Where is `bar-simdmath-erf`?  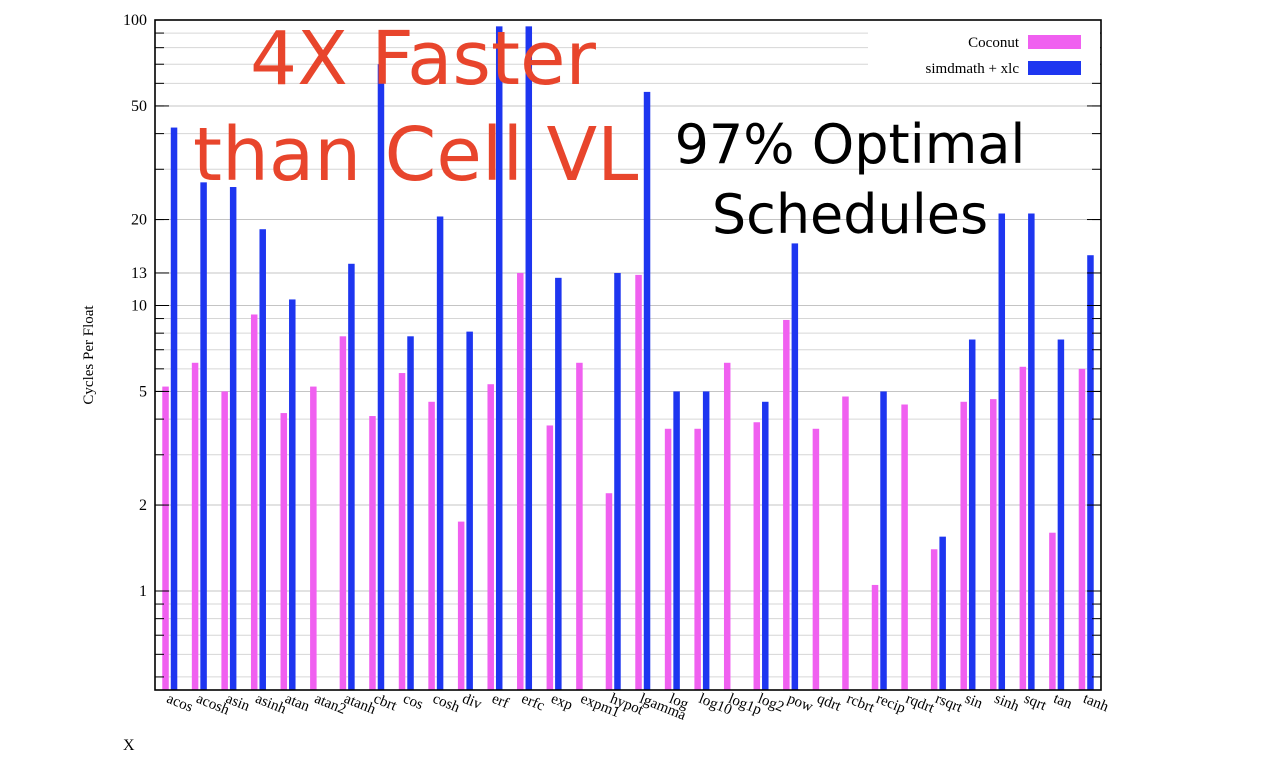
bar-simdmath-erf is located at coordinates (499, 358).